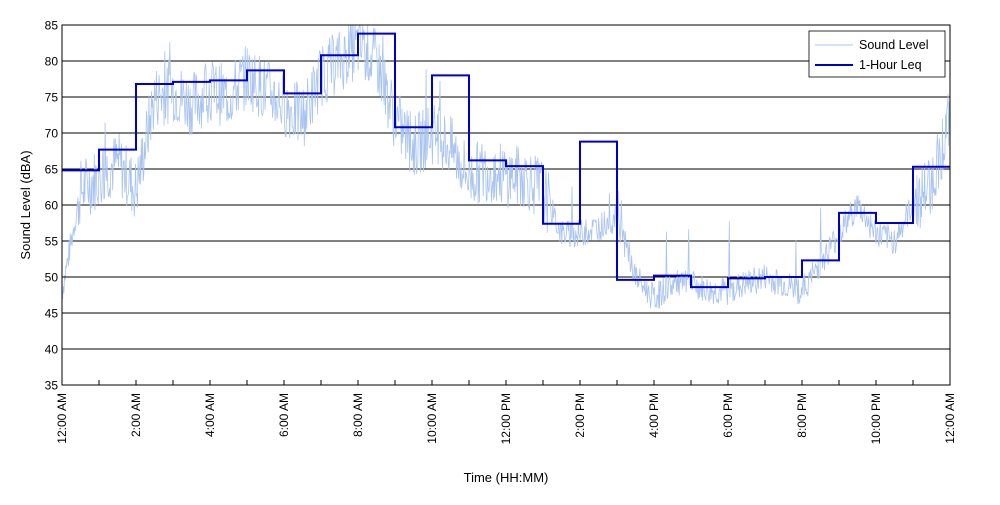  What do you see at coordinates (25, 204) in the screenshot?
I see `y-axis-label: Sound Level (dBA)` at bounding box center [25, 204].